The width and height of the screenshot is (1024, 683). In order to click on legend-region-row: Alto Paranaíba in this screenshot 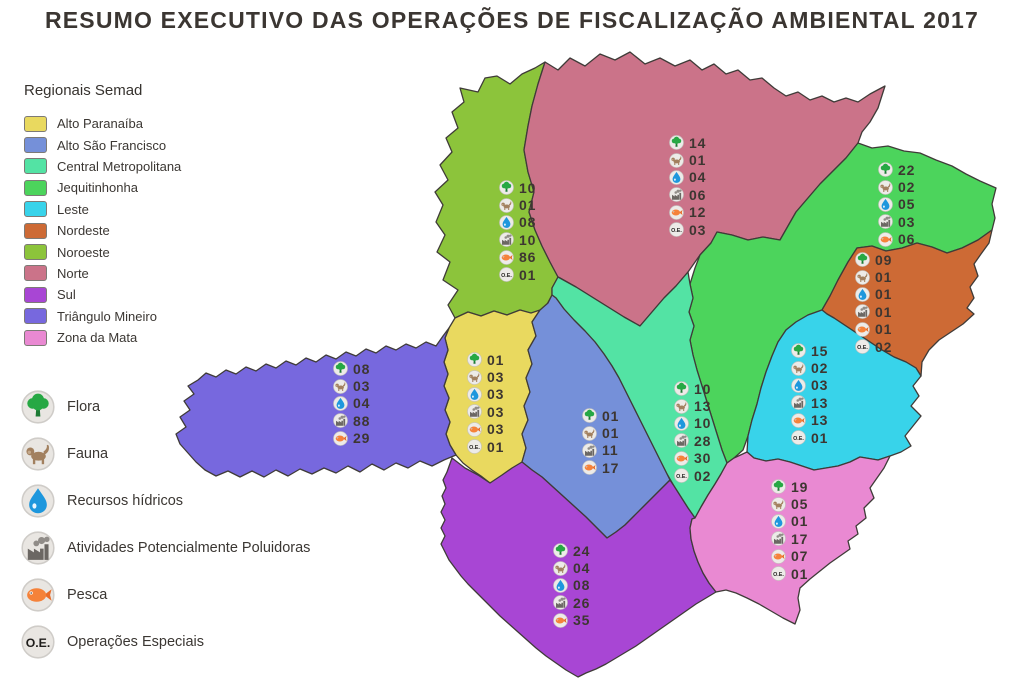, I will do `click(102, 123)`.